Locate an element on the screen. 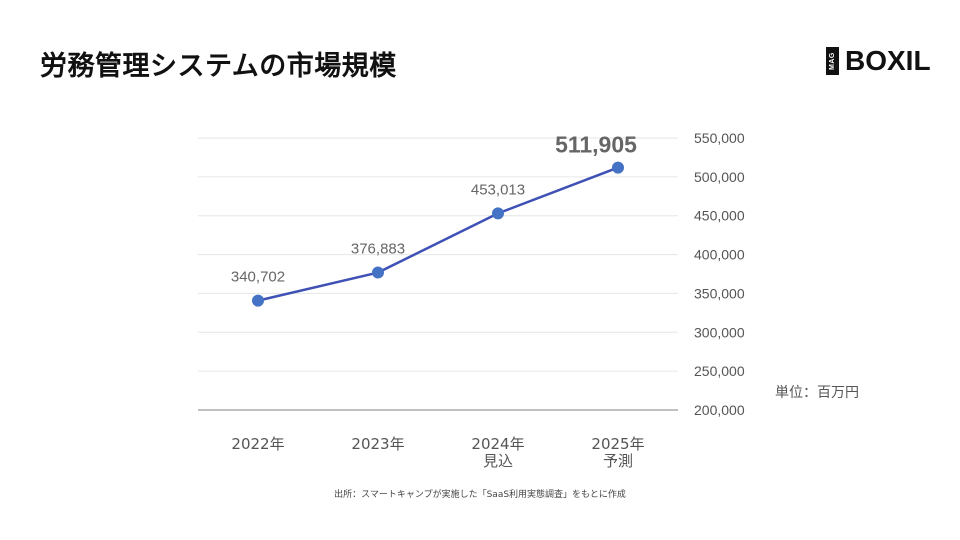 This screenshot has width=960, height=540. x-tick-label: 2025年 is located at coordinates (617, 444).